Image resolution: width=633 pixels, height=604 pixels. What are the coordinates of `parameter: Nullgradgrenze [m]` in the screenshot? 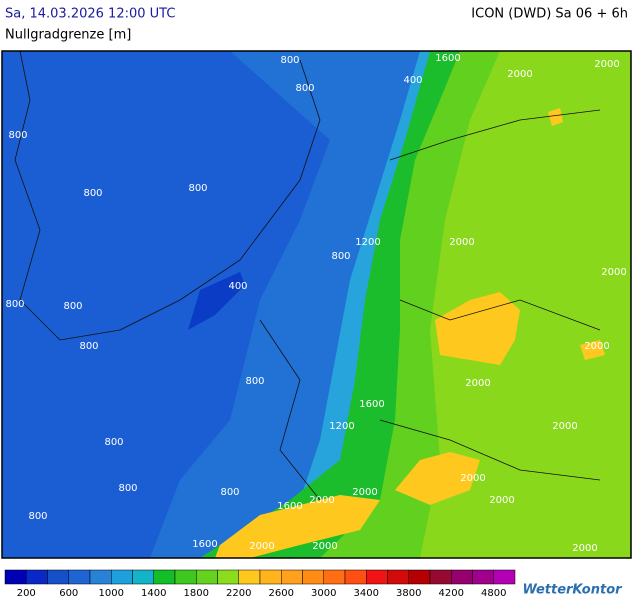 It's located at (68, 35).